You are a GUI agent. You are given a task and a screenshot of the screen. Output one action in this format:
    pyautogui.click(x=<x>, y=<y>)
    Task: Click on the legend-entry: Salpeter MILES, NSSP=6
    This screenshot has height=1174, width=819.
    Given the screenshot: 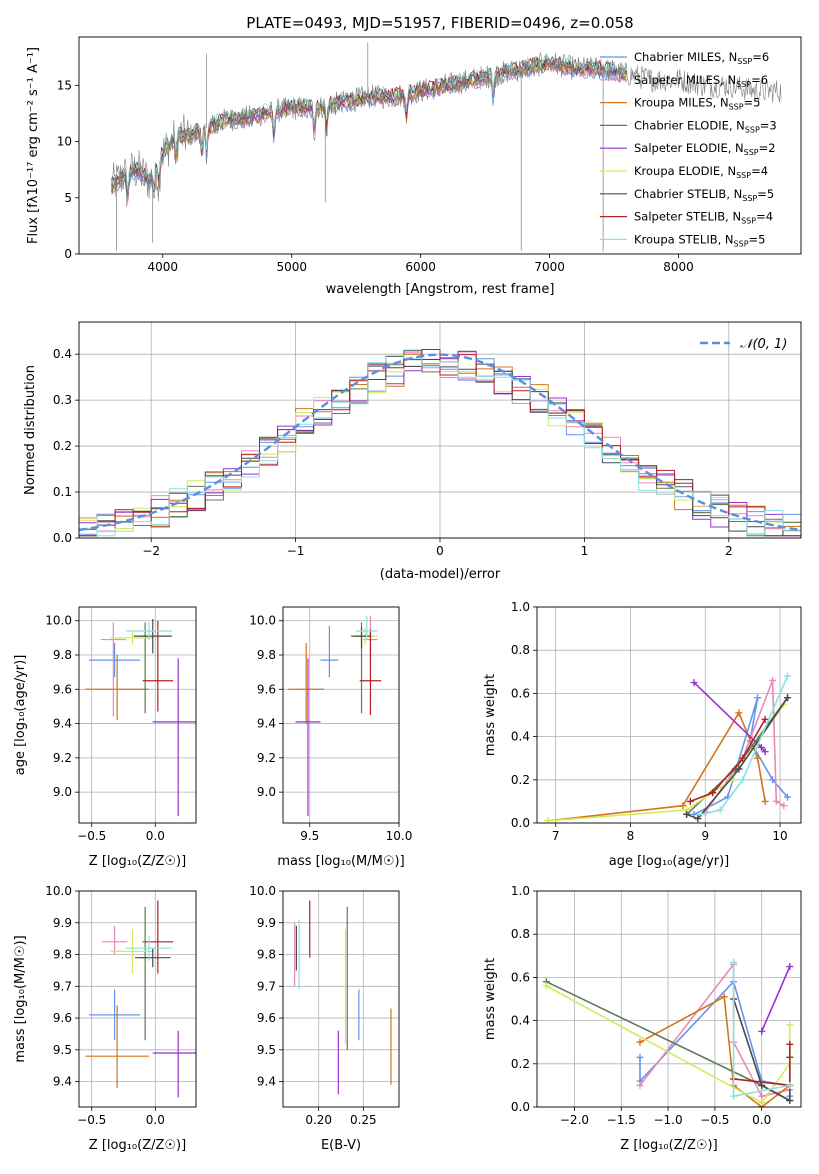 What is the action you would take?
    pyautogui.click(x=701, y=81)
    